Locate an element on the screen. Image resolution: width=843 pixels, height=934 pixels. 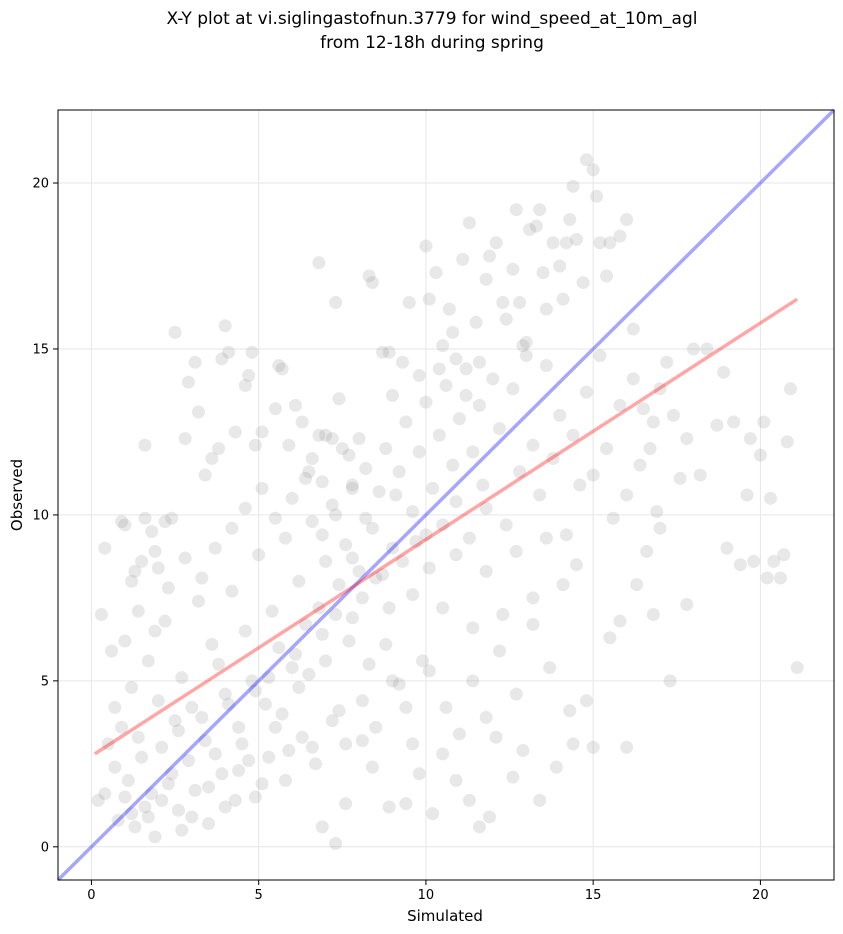
x-tick-label: 20 is located at coordinates (760, 895).